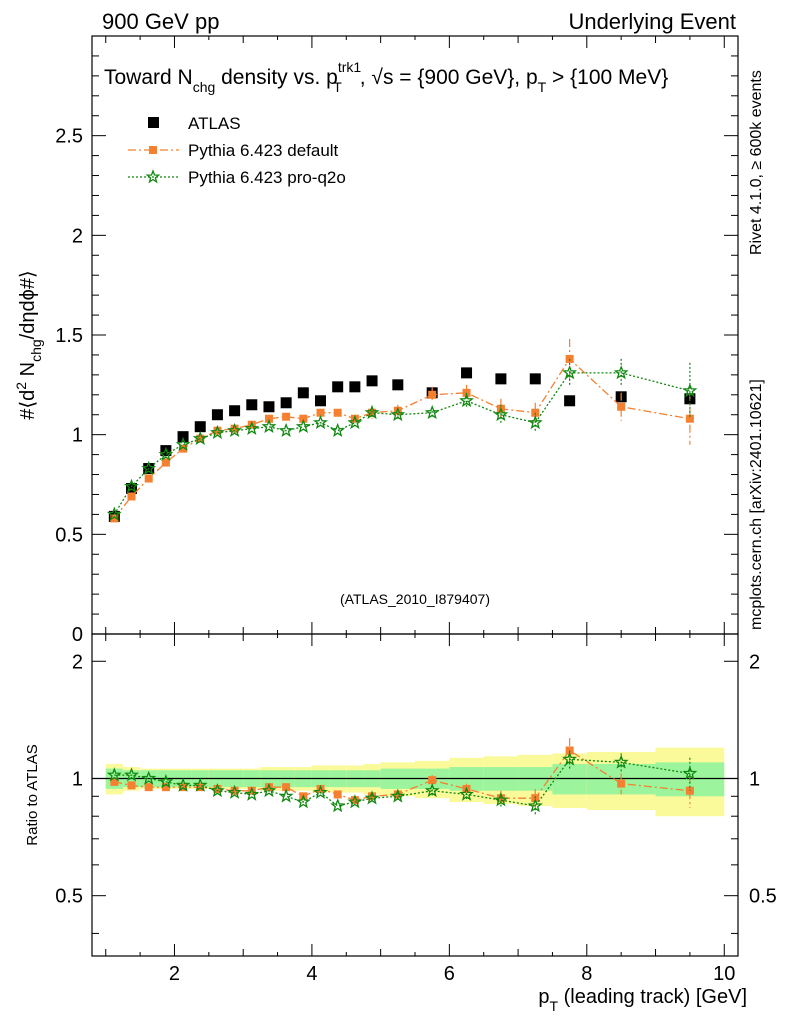  What do you see at coordinates (652, 21) in the screenshot?
I see `header-right: Underlying Event` at bounding box center [652, 21].